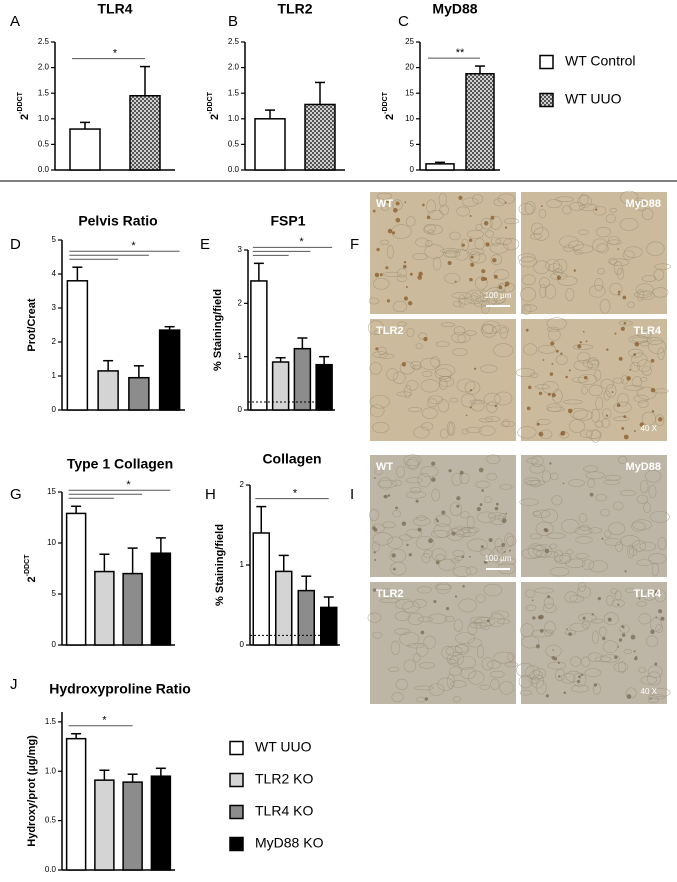 The width and height of the screenshot is (677, 882). What do you see at coordinates (234, 92) in the screenshot?
I see `y-tick-label: 1.5` at bounding box center [234, 92].